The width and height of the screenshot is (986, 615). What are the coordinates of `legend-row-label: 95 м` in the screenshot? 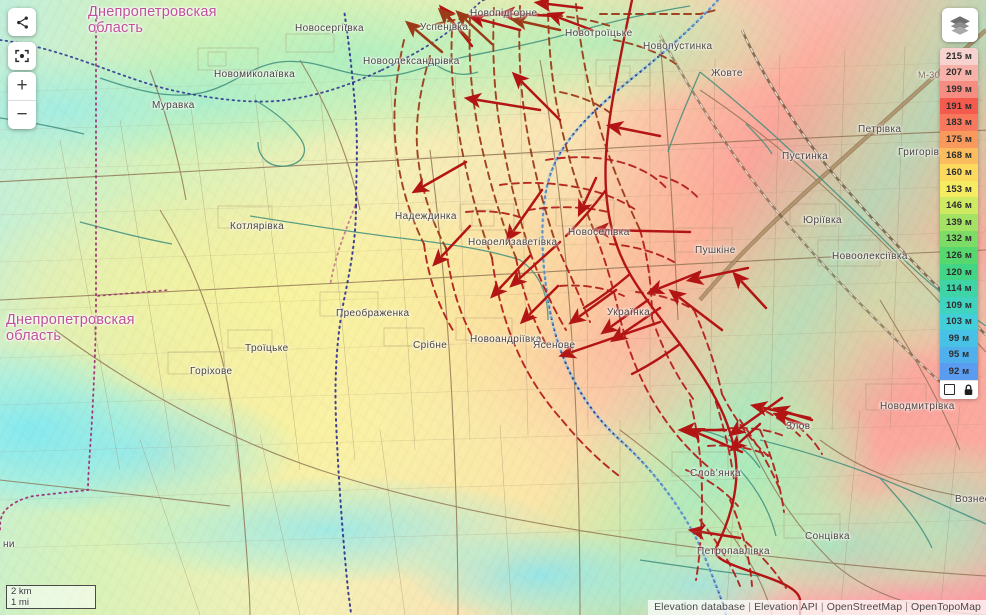 It's located at (959, 355).